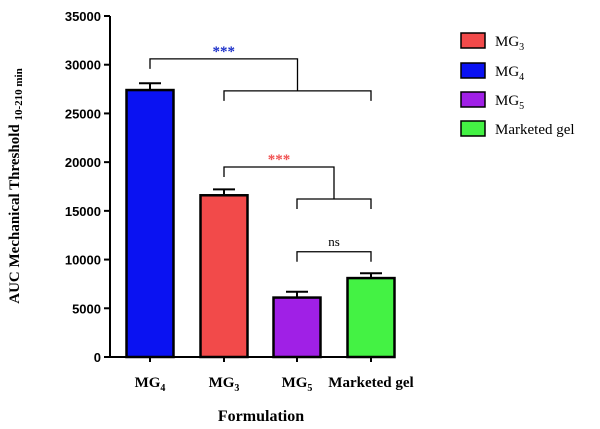  What do you see at coordinates (83, 162) in the screenshot?
I see `y-tick-label: 20000` at bounding box center [83, 162].